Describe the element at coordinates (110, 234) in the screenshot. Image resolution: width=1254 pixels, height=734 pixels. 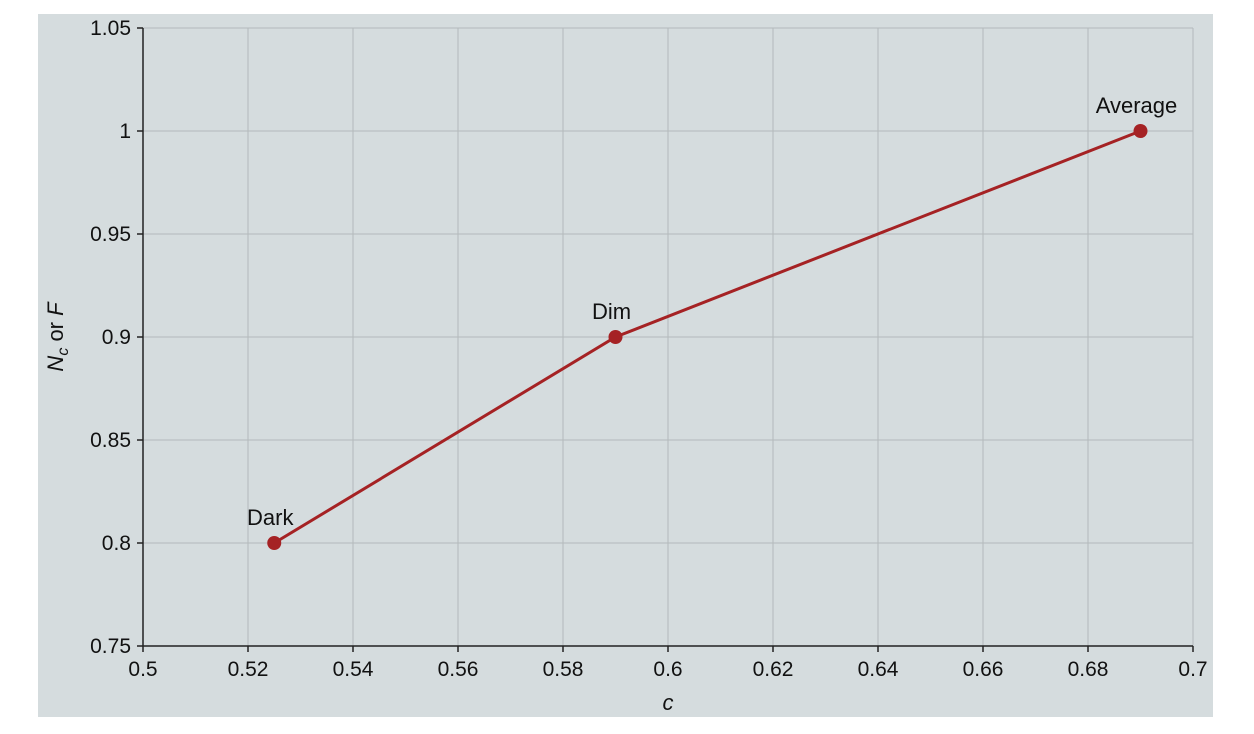
I see `y-tick-label: 0.95` at that location.